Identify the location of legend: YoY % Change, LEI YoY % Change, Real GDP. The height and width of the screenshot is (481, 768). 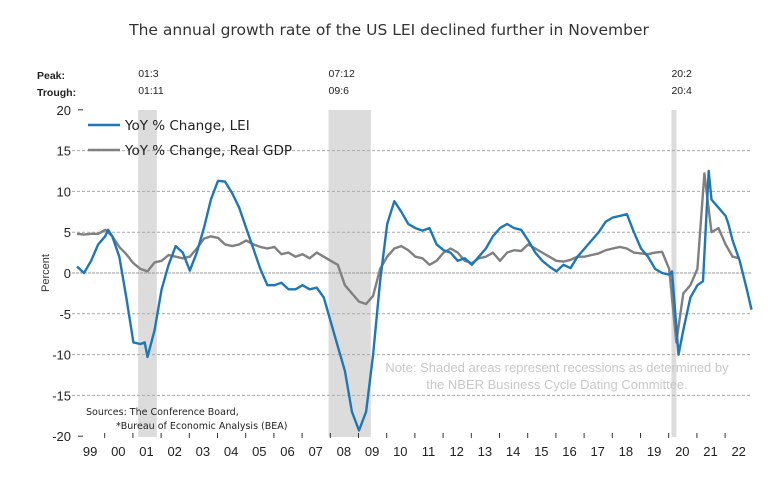
(190, 138).